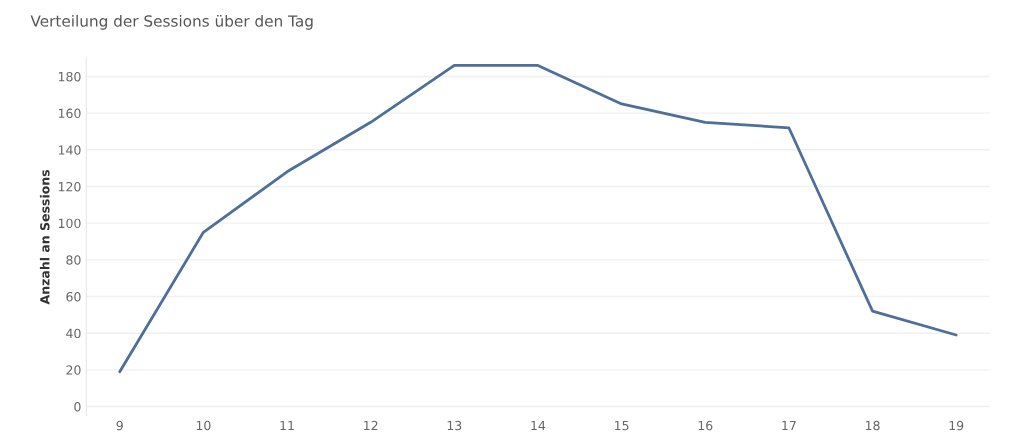  What do you see at coordinates (371, 425) in the screenshot?
I see `x-tick-label: 12` at bounding box center [371, 425].